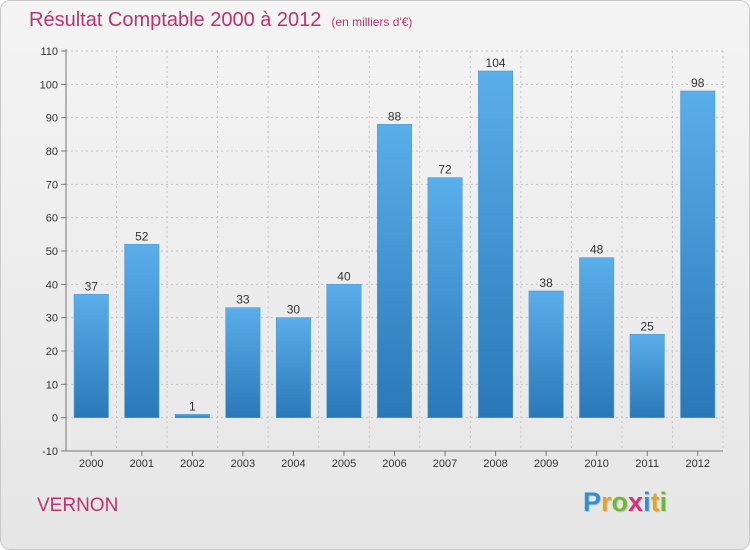 The height and width of the screenshot is (550, 750). I want to click on x-tick-label-2006: 2006, so click(394, 464).